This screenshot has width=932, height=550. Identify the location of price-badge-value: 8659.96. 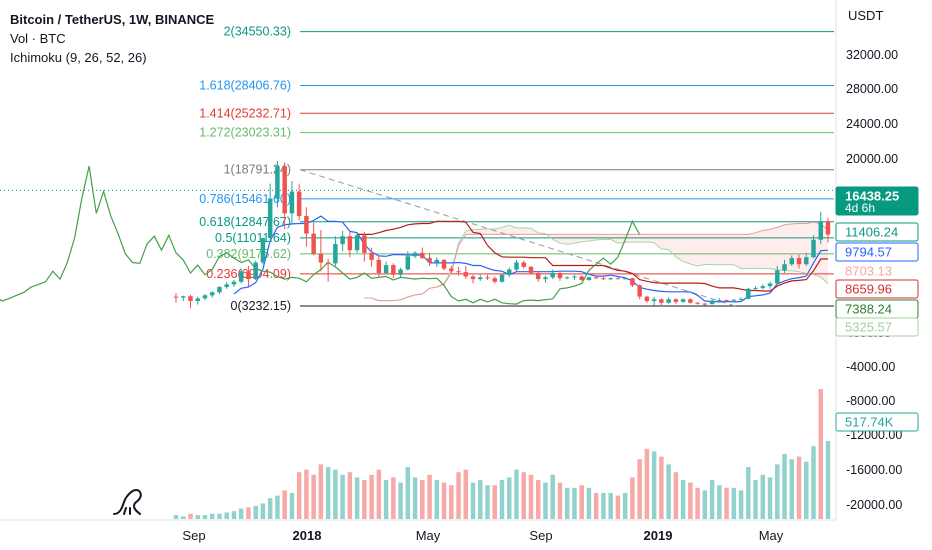
(868, 289).